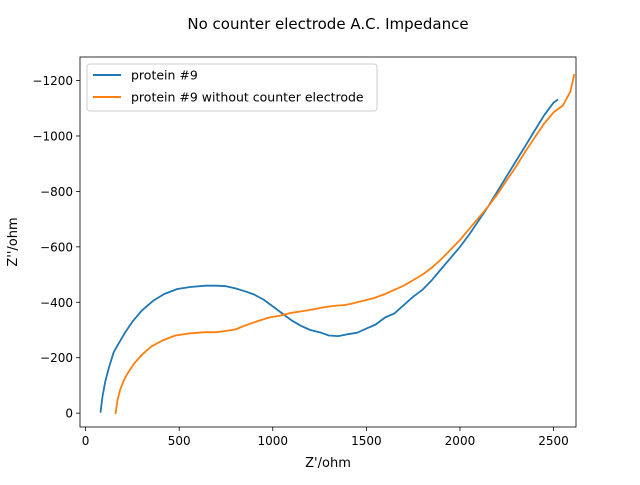 Image resolution: width=640 pixels, height=485 pixels. What do you see at coordinates (56, 192) in the screenshot?
I see `y-tick-label: −800` at bounding box center [56, 192].